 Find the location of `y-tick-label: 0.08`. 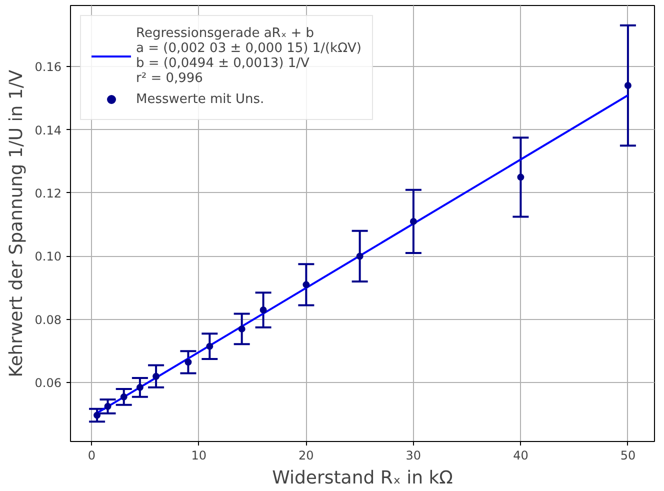

y-tick-label: 0.08 is located at coordinates (48, 319).